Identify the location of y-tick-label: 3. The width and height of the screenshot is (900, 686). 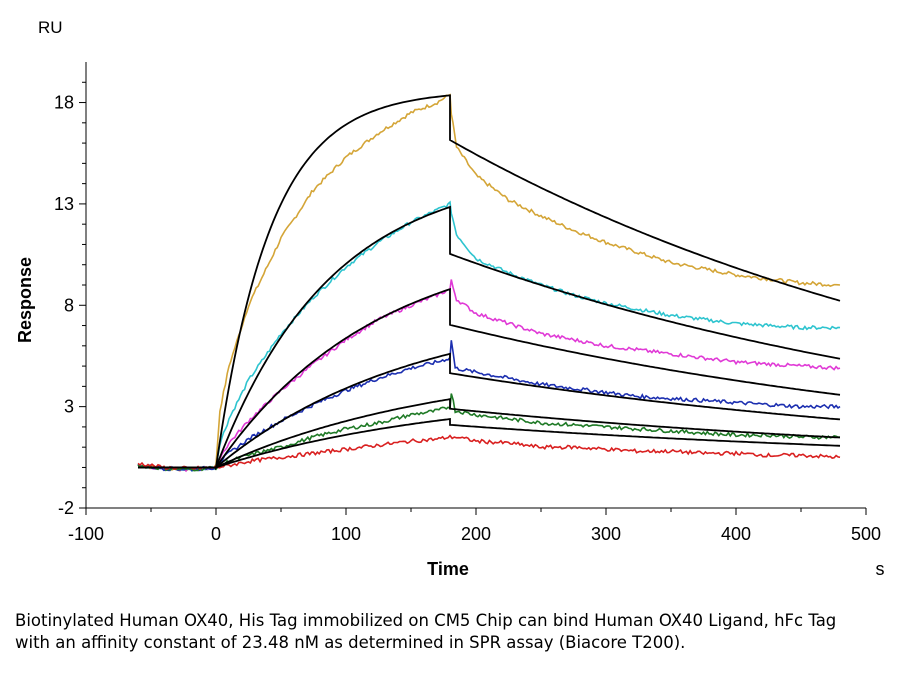
(69, 407).